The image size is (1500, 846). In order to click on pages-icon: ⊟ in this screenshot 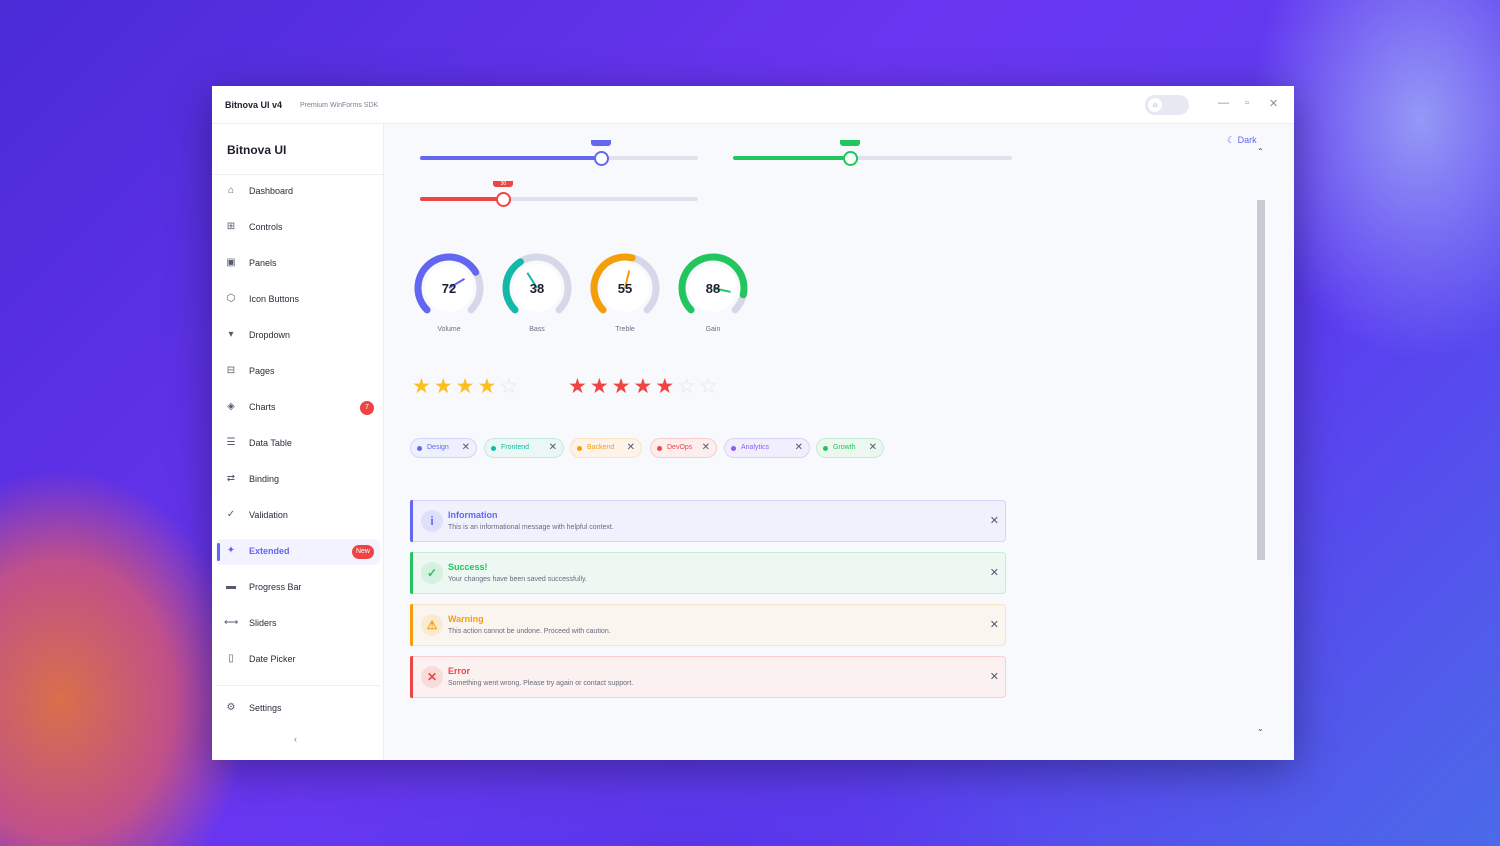, I will do `click(231, 370)`.